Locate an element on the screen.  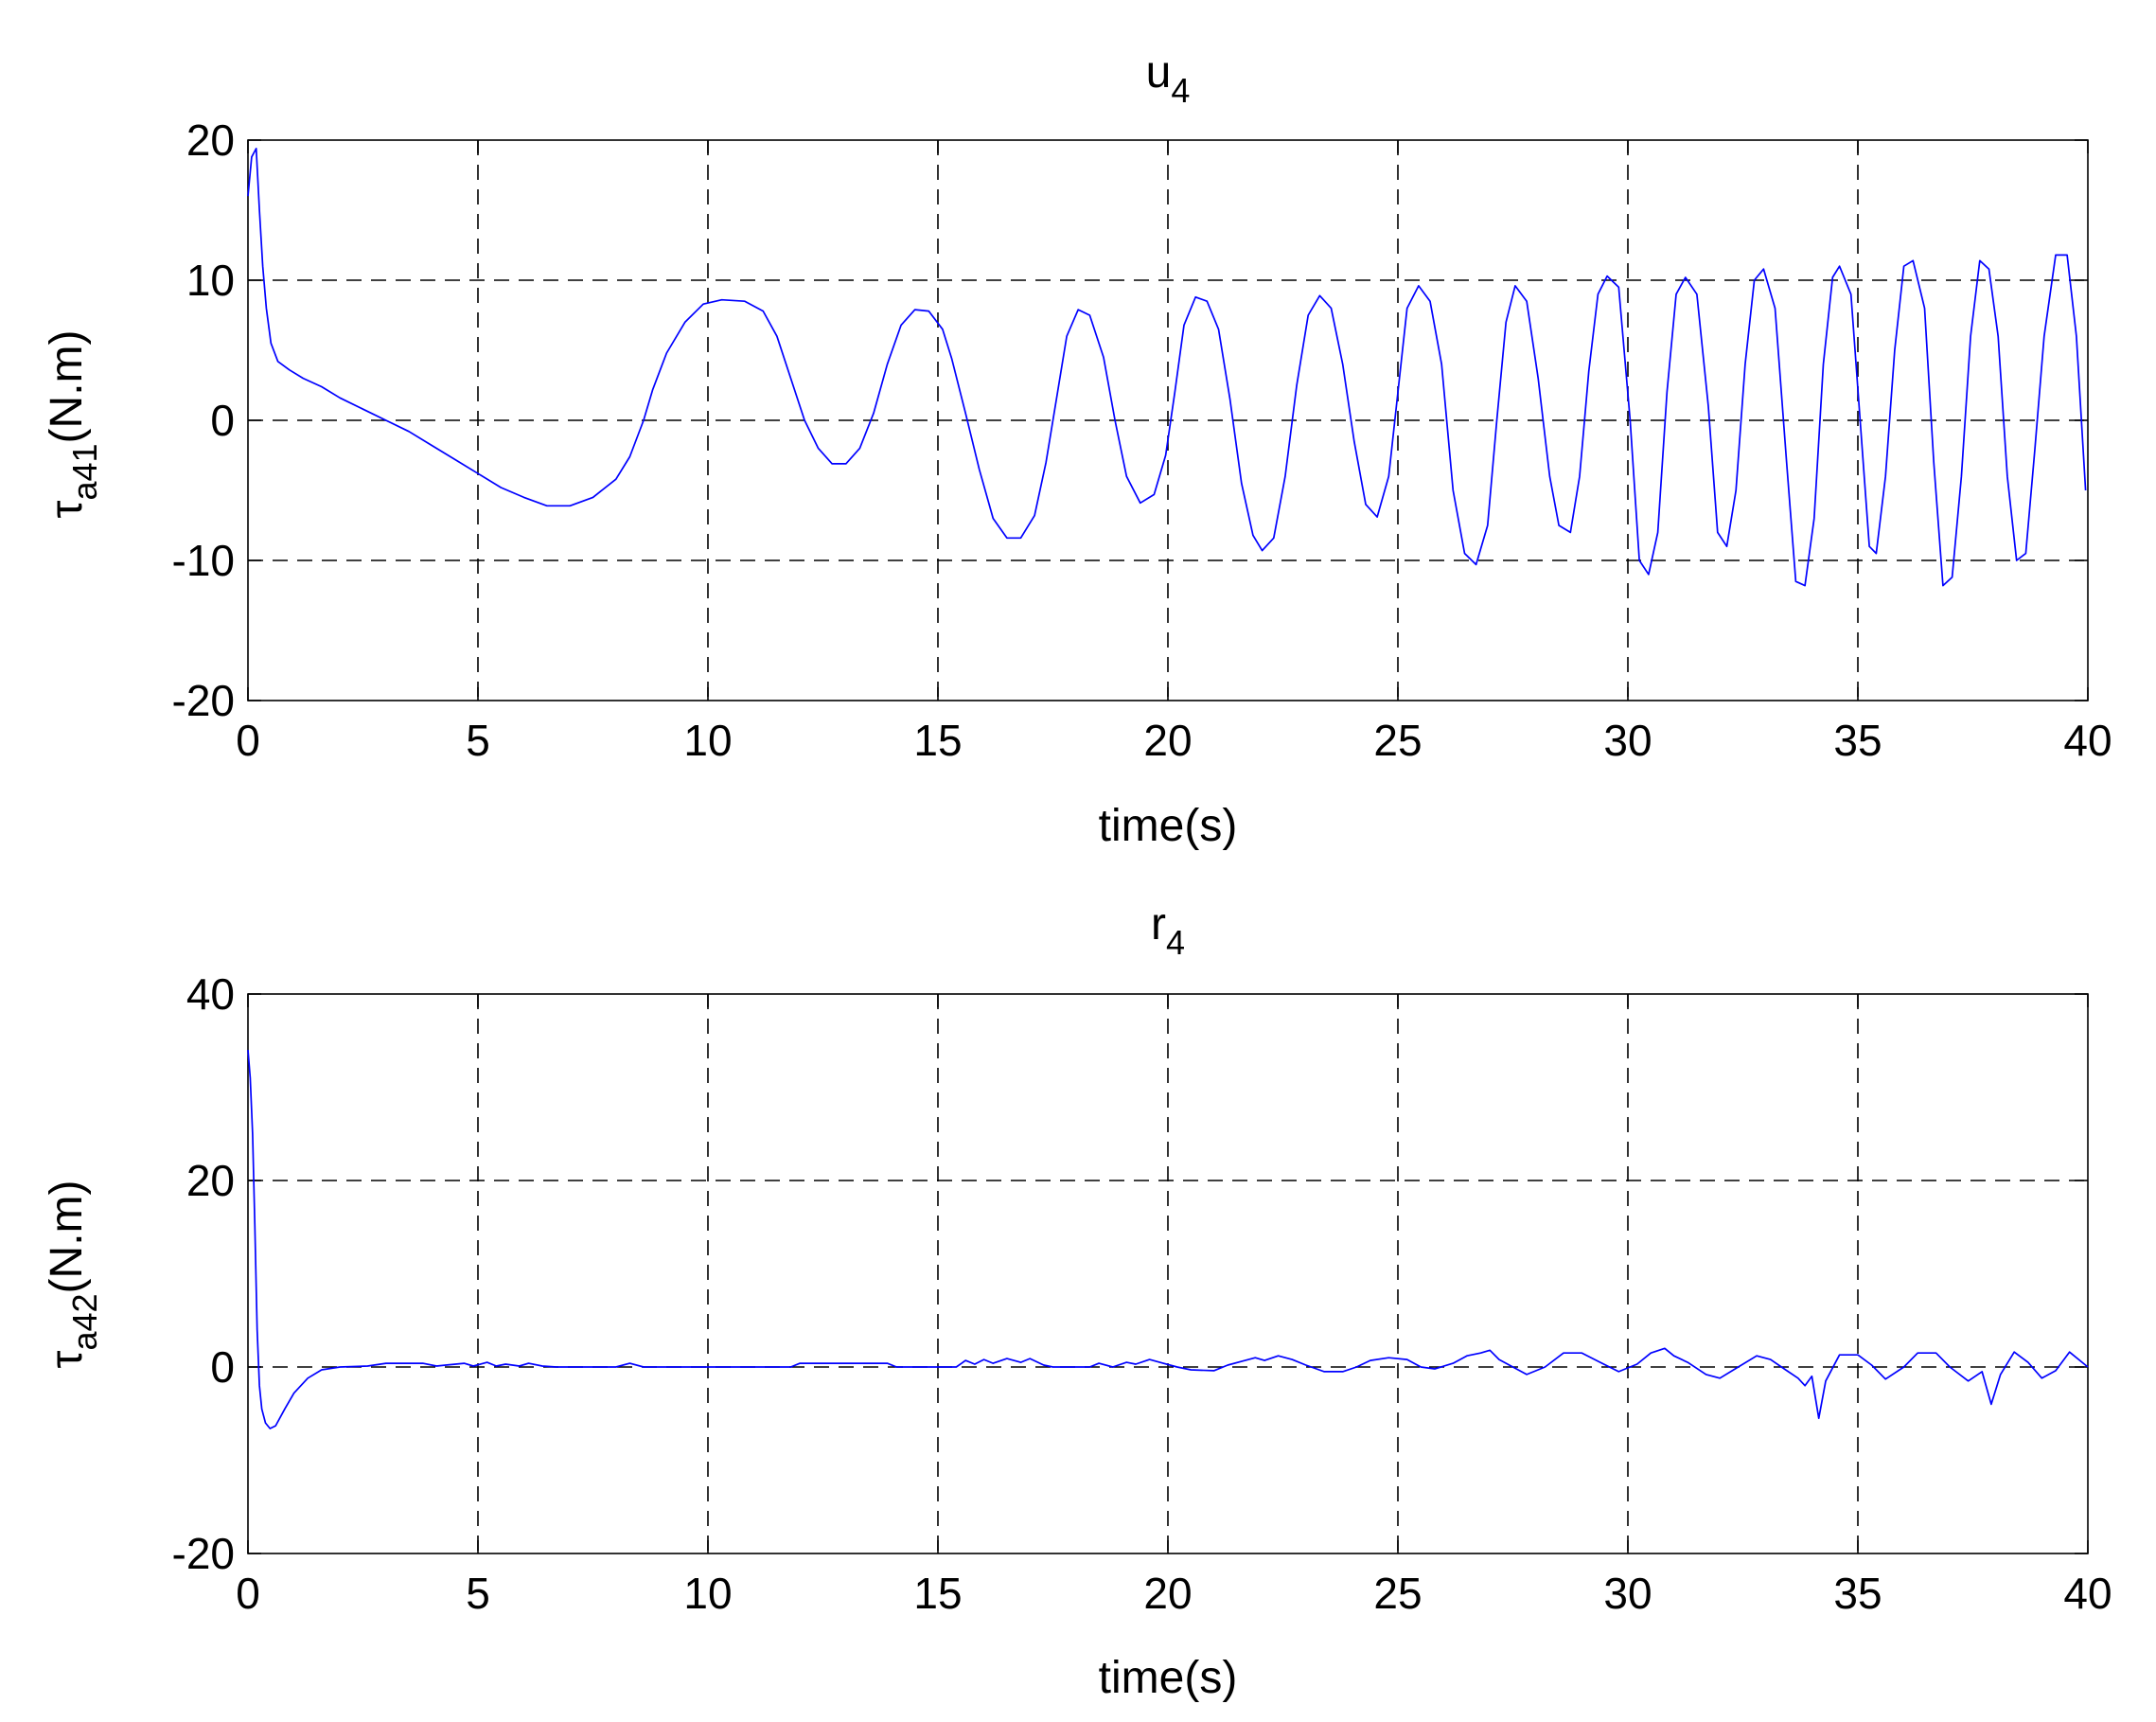
x-axis-label-u4: time(s) is located at coordinates (1168, 826).